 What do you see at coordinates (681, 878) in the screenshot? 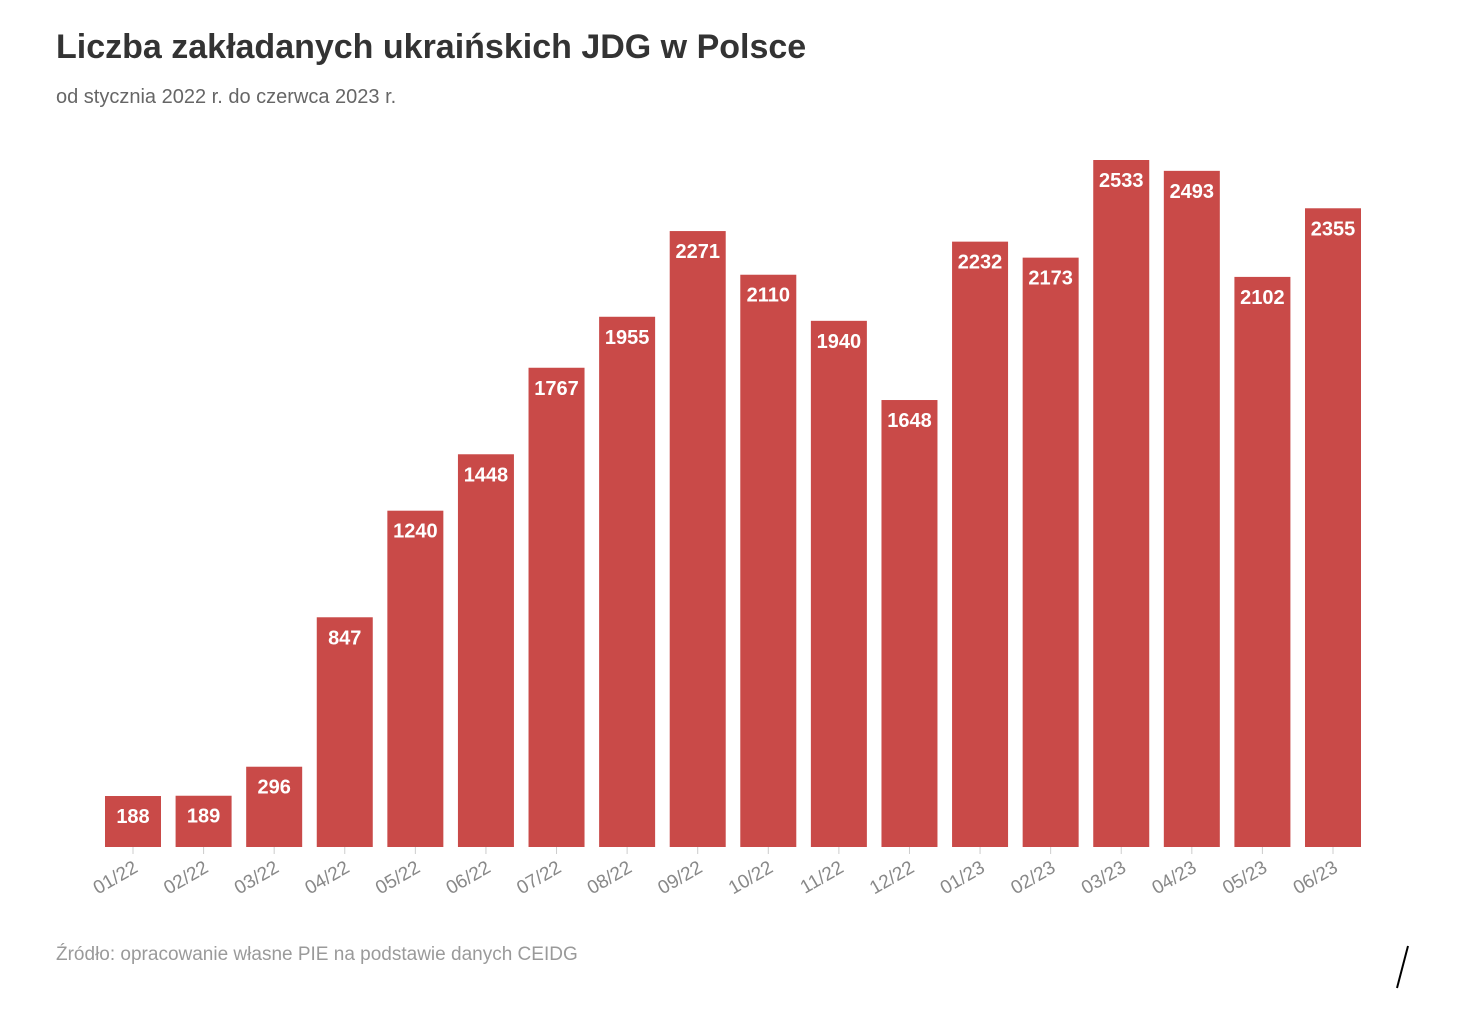
I see `x-tick-label: 09/22` at bounding box center [681, 878].